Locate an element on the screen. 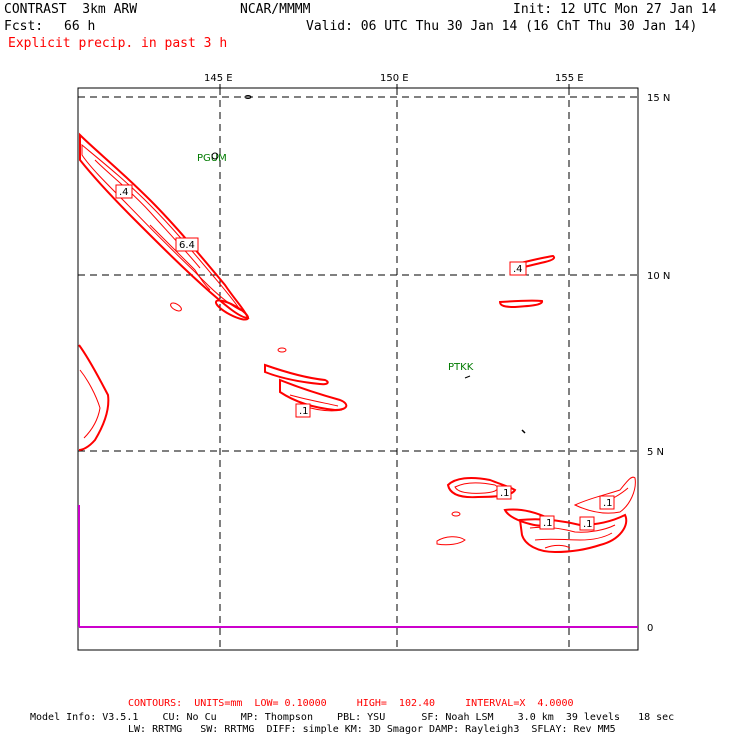 This screenshot has width=740, height=740. contour-se-small1 is located at coordinates (456, 514).